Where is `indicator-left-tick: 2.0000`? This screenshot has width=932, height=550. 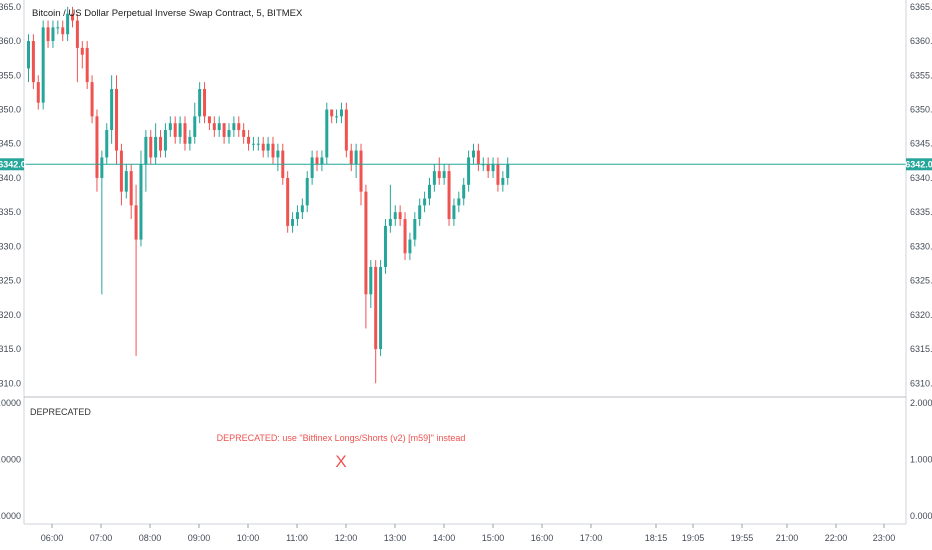 indicator-left-tick: 2.0000 is located at coordinates (10, 403).